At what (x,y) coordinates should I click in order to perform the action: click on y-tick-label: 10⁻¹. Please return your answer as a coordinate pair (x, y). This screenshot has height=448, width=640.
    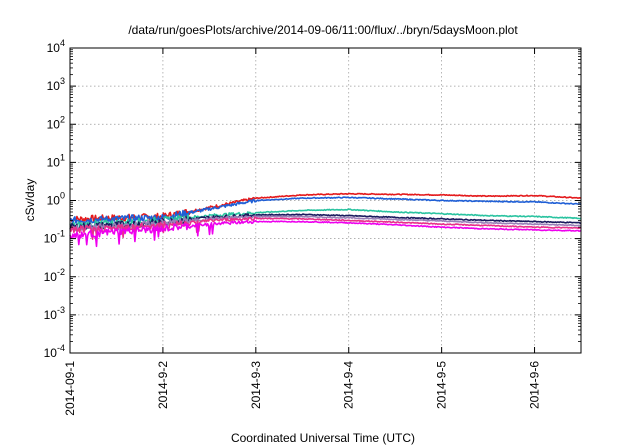
    Looking at the image, I should click on (54, 237).